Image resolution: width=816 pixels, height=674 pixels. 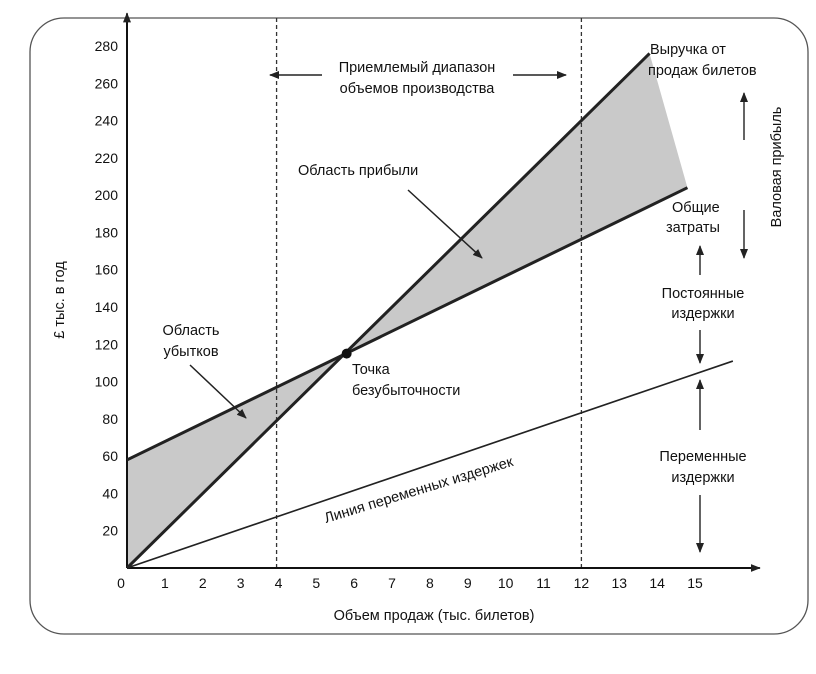 What do you see at coordinates (434, 616) in the screenshot?
I see `x-axis-title: Объем продаж (тыс. билетов)` at bounding box center [434, 616].